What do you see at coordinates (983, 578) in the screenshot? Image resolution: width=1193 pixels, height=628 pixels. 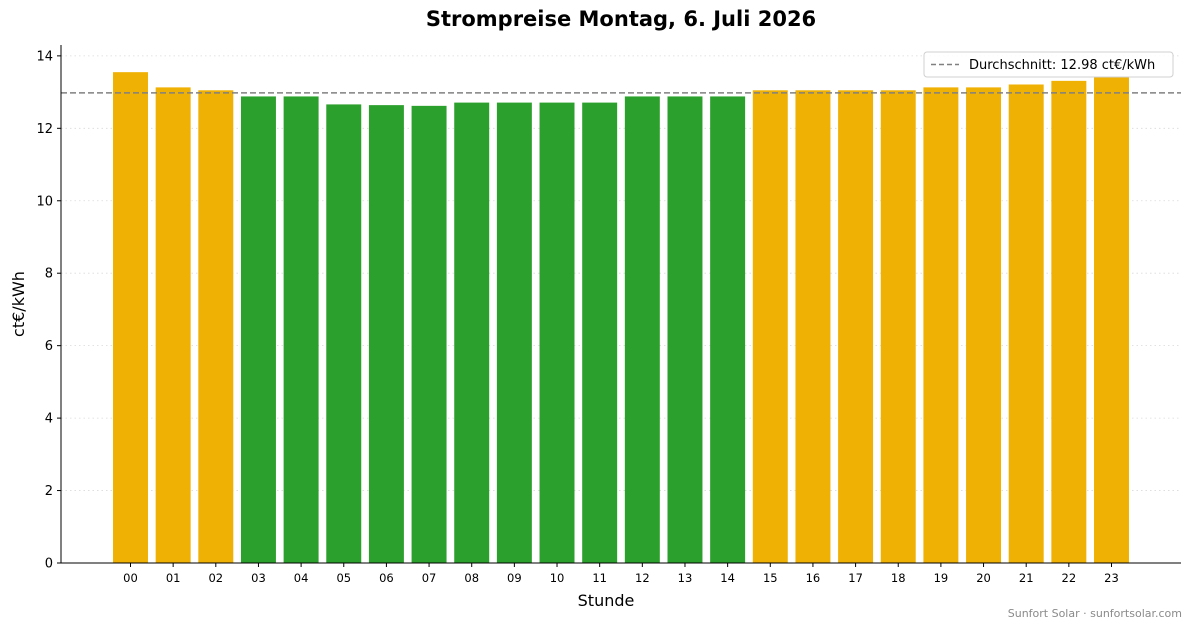 I see `x-tick-label: 20` at bounding box center [983, 578].